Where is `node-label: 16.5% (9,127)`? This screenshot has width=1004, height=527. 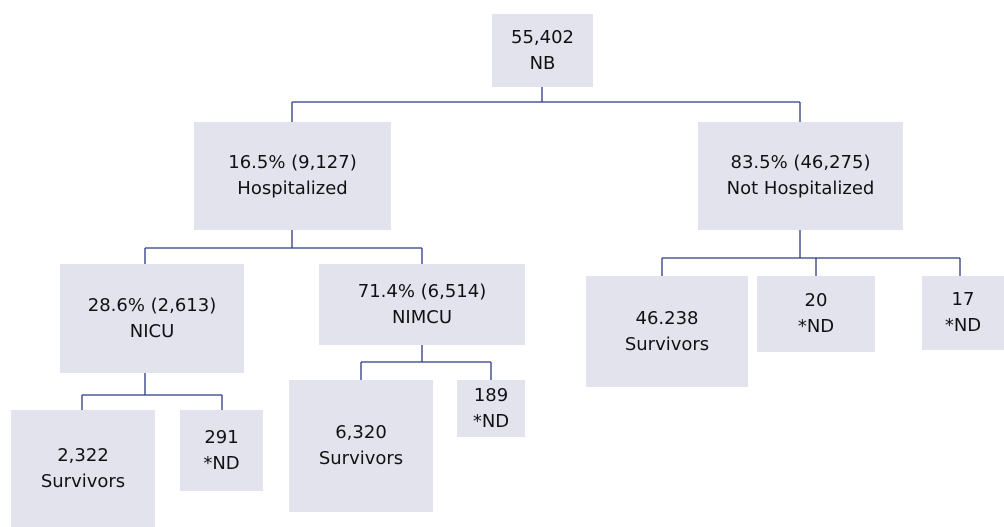 node-label: 16.5% (9,127) is located at coordinates (292, 162).